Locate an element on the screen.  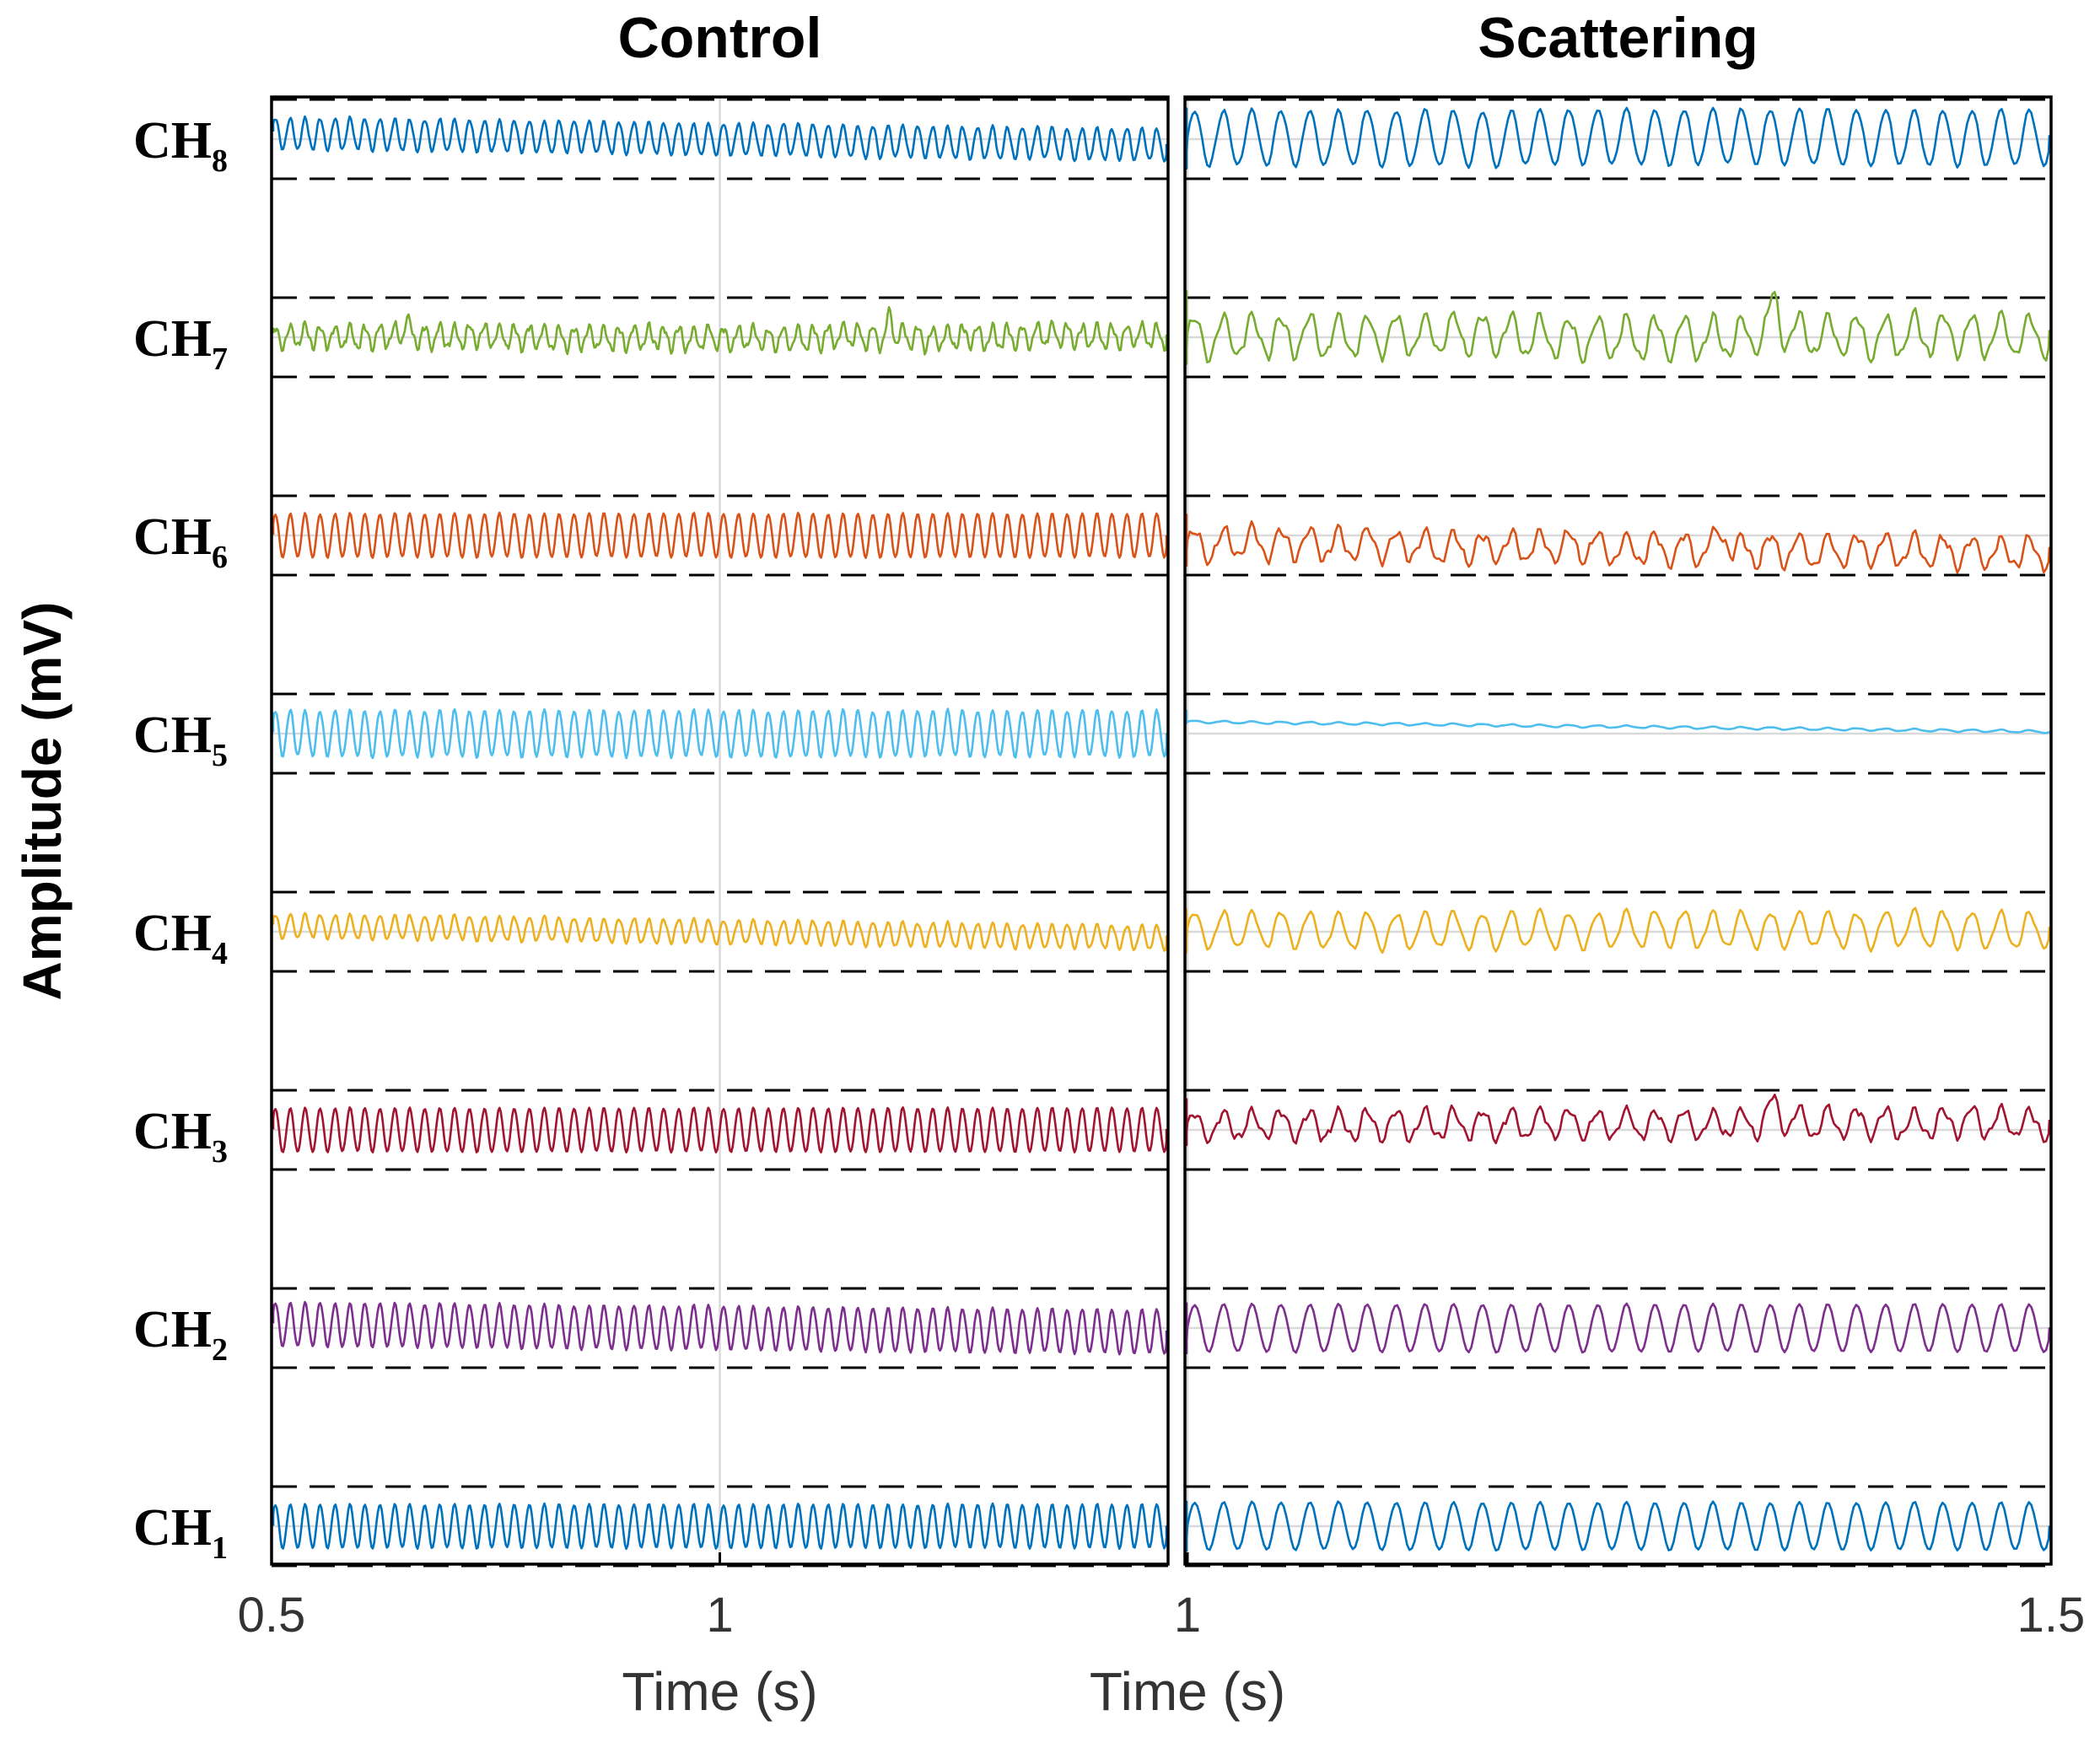
channel-label-ch8: CH8 is located at coordinates (180, 145).